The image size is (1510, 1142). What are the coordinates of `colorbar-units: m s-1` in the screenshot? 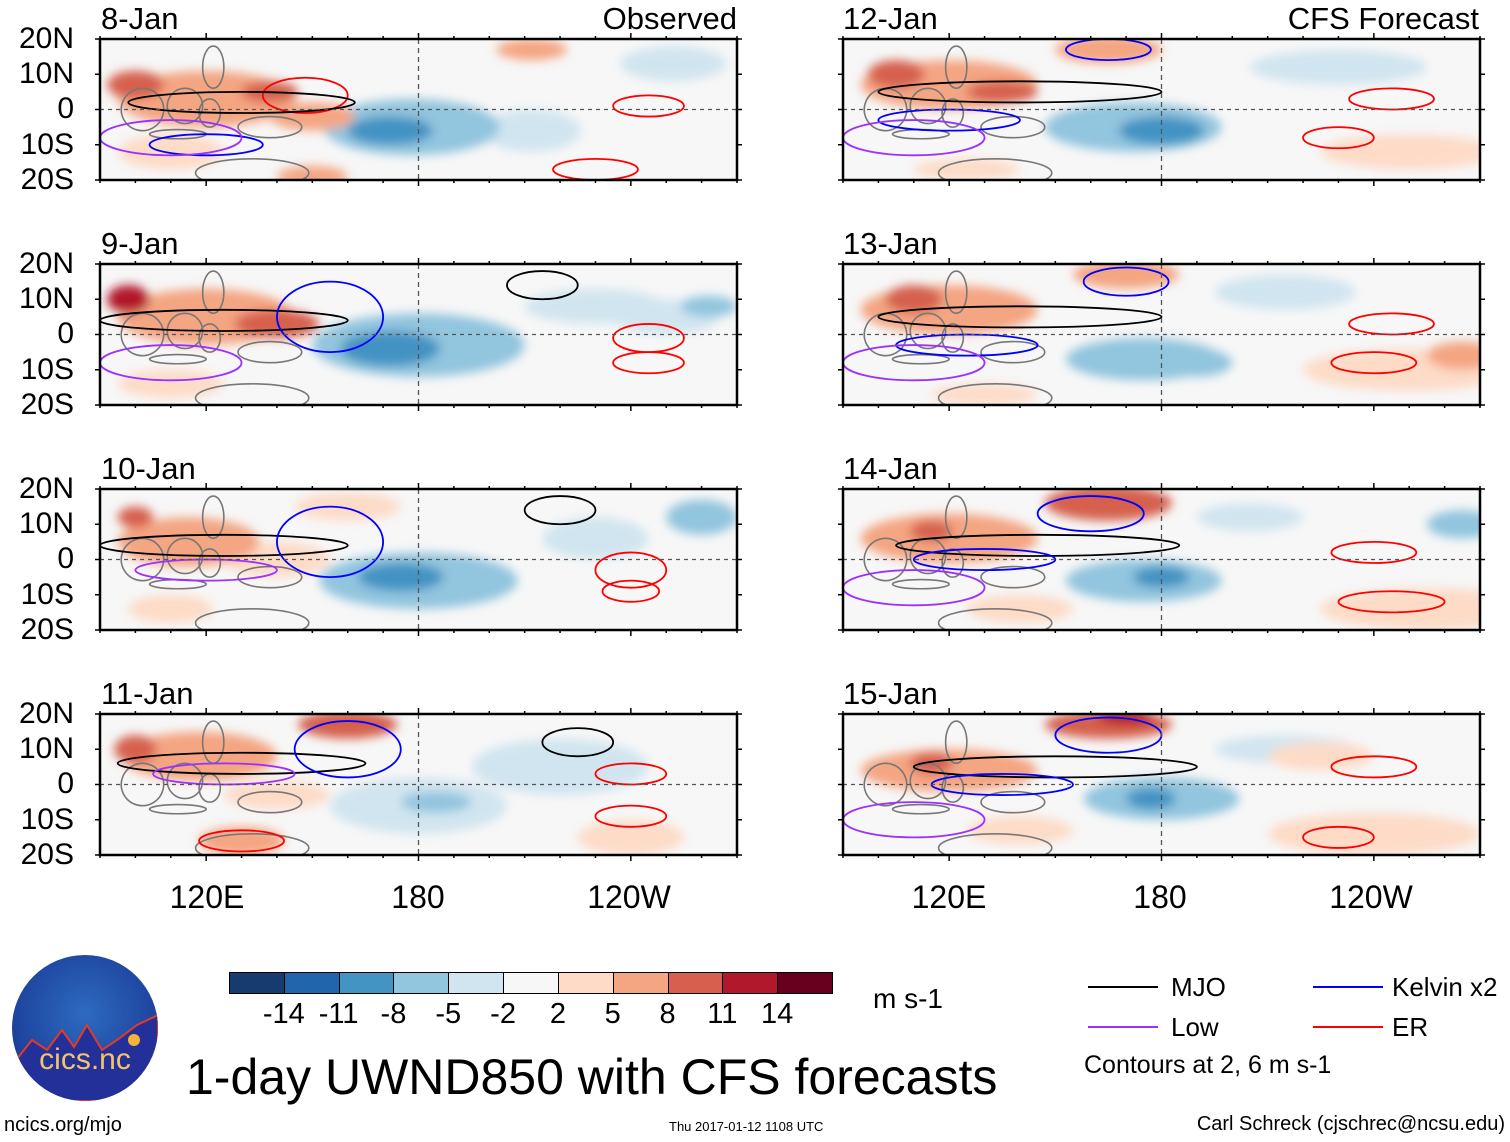 It's located at (908, 998).